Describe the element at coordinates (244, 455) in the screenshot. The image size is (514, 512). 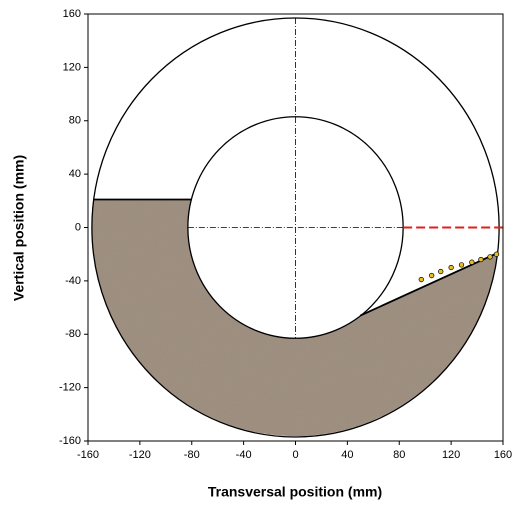
I see `x-tick-label: -40` at that location.